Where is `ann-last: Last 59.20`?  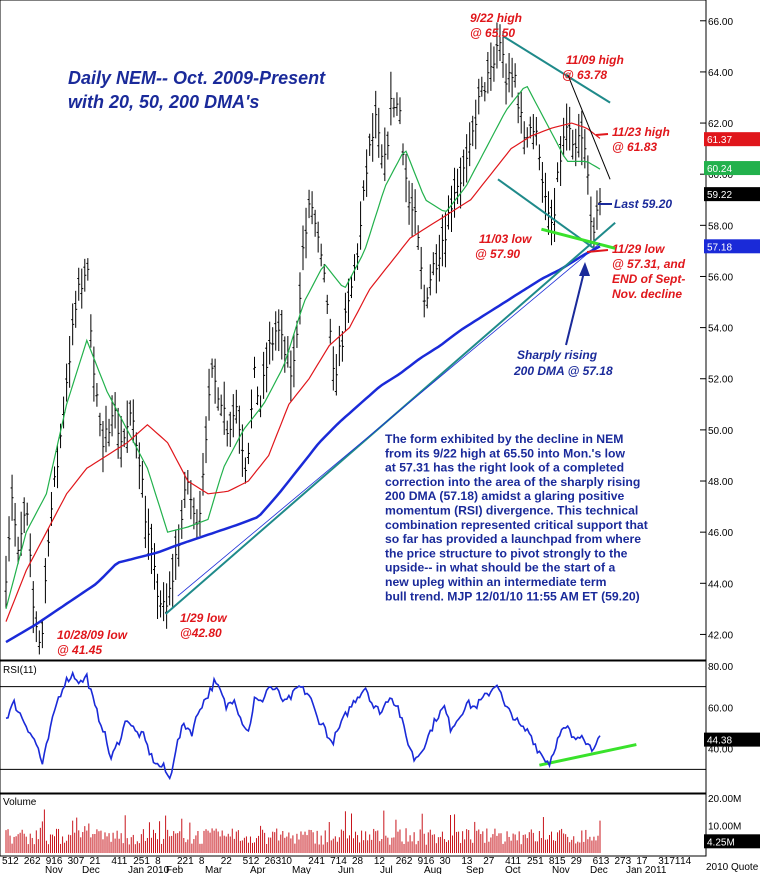
ann-last: Last 59.20 is located at coordinates (643, 204).